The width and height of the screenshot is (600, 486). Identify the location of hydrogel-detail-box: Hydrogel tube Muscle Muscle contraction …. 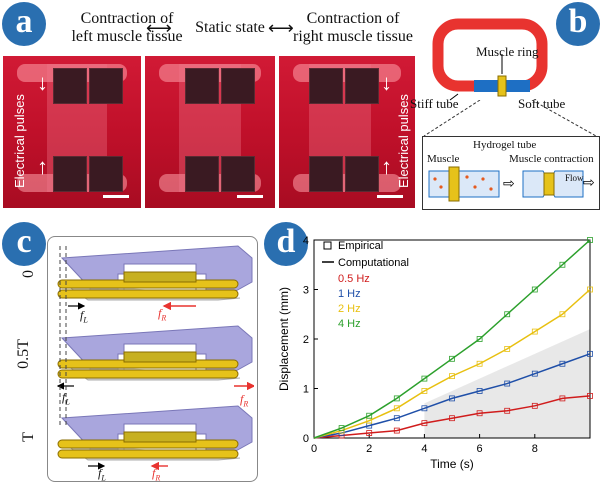
(511, 173).